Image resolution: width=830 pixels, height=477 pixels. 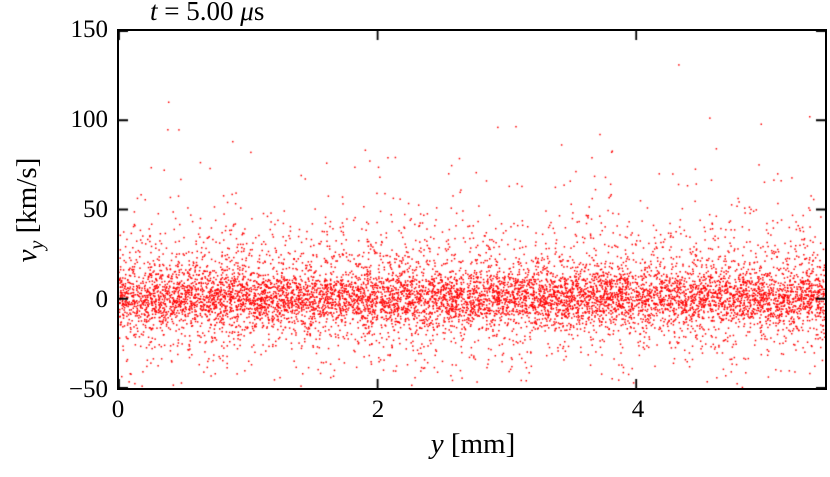 I want to click on y-axis-subscript: y, so click(x=36, y=245).